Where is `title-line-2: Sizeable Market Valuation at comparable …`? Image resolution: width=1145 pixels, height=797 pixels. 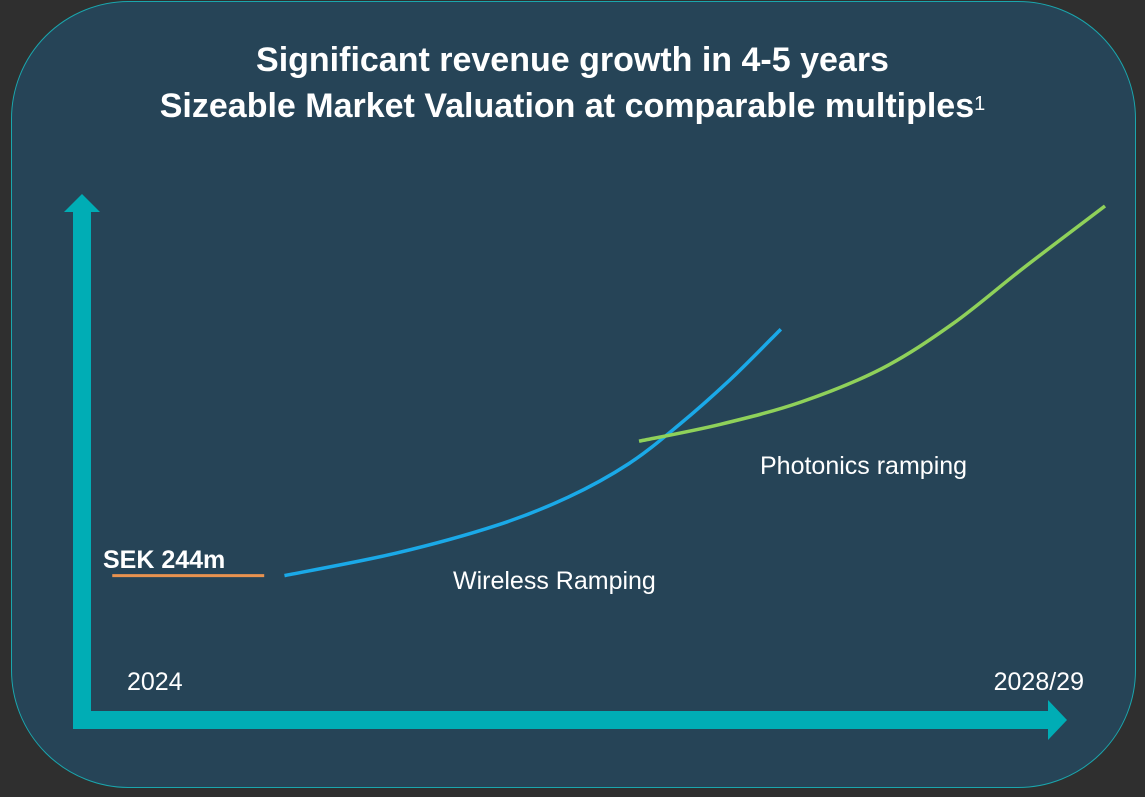
title-line-2: Sizeable Market Valuation at comparable … is located at coordinates (572, 106).